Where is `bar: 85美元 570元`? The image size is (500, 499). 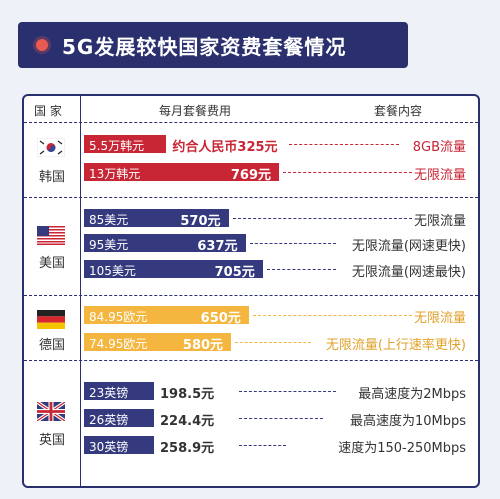
bar: 85美元 570元 is located at coordinates (156, 219).